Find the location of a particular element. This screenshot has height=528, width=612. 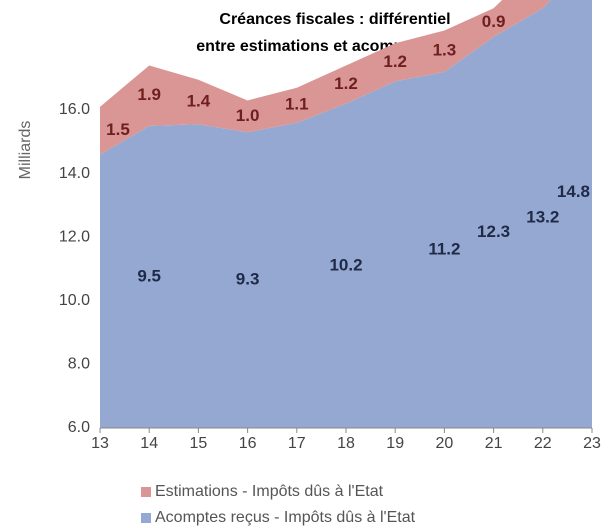

value-label: 1.1 is located at coordinates (297, 104).